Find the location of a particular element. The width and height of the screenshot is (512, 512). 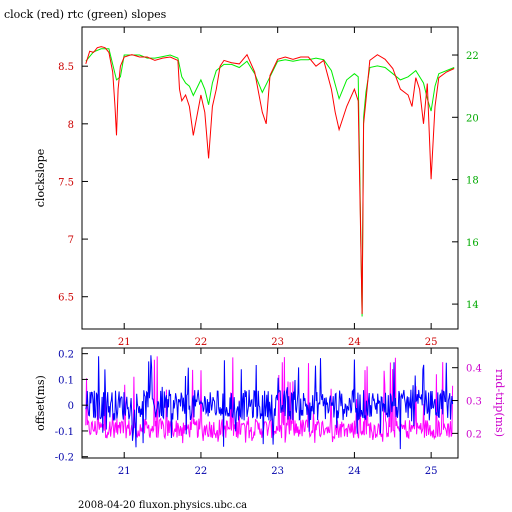

y-tick-label: 6.5 is located at coordinates (66, 298).